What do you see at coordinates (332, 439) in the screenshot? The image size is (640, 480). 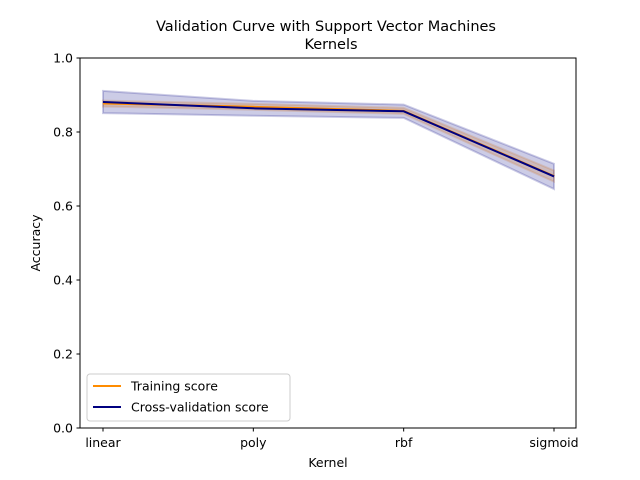 I see `x-axis: linear poly rbf sigmoid` at bounding box center [332, 439].